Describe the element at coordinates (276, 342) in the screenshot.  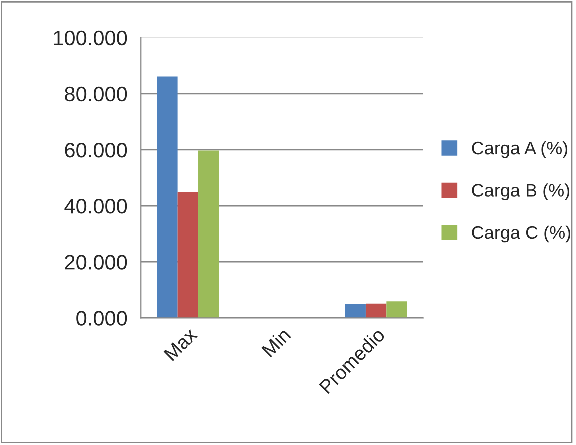
I see `x-tick-label: Min` at that location.